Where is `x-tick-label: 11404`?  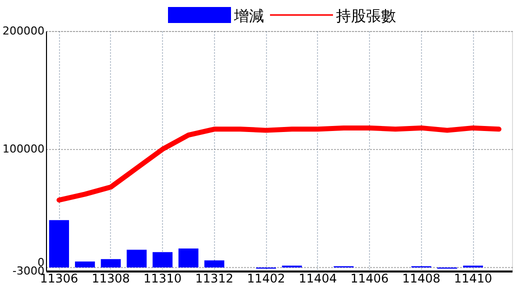
x-tick-label: 11404 is located at coordinates (317, 279).